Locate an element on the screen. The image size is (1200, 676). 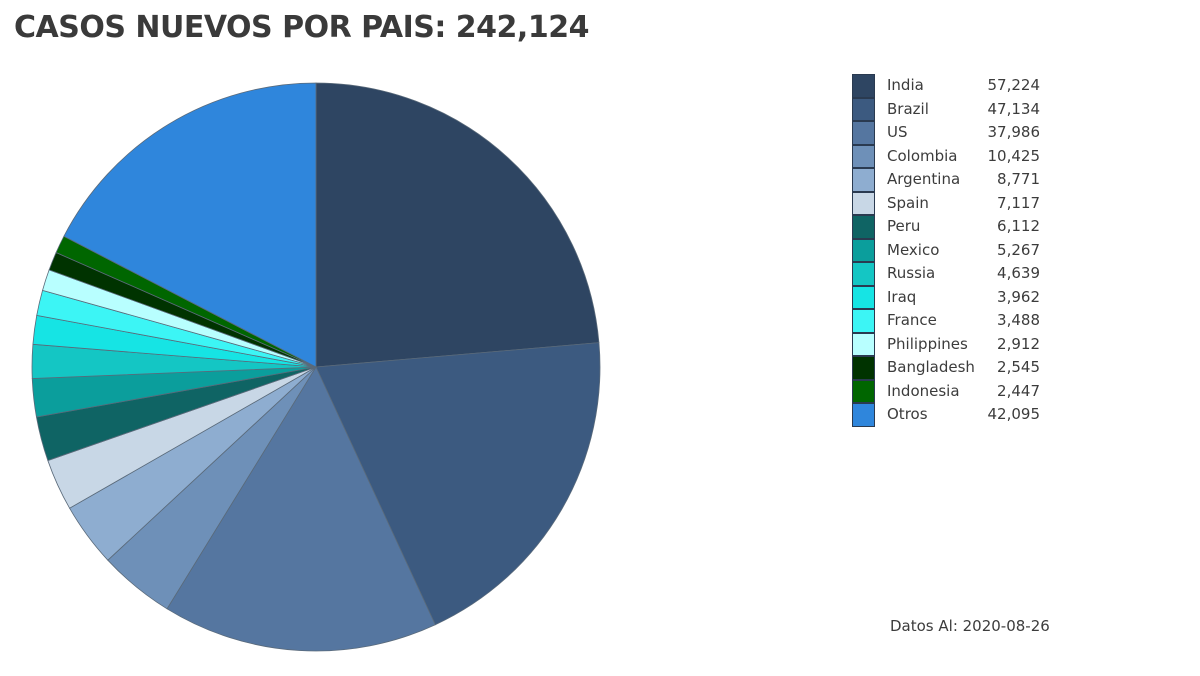
legend-value: 6,112 is located at coordinates (1018, 226).